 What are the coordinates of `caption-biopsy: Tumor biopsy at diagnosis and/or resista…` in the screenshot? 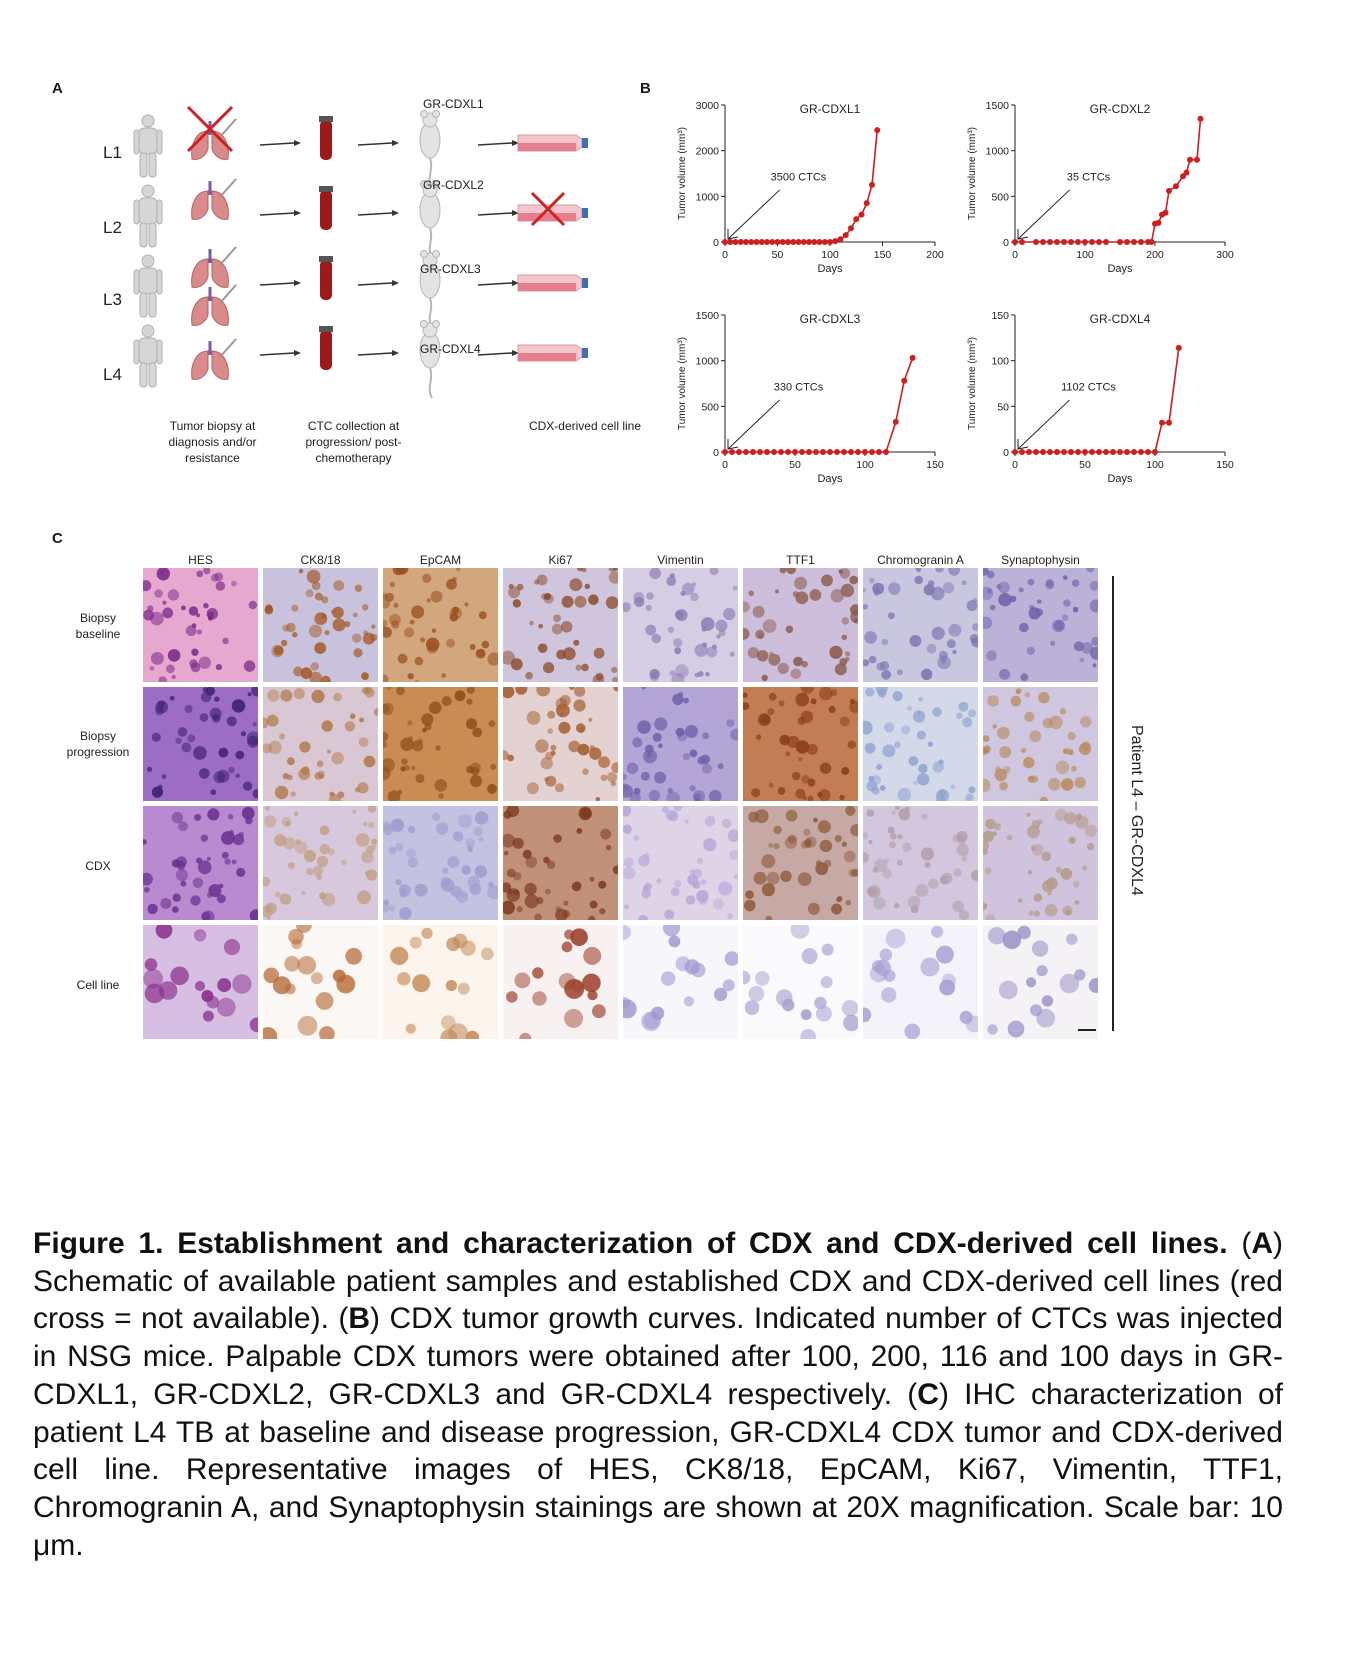 It's located at (212, 442).